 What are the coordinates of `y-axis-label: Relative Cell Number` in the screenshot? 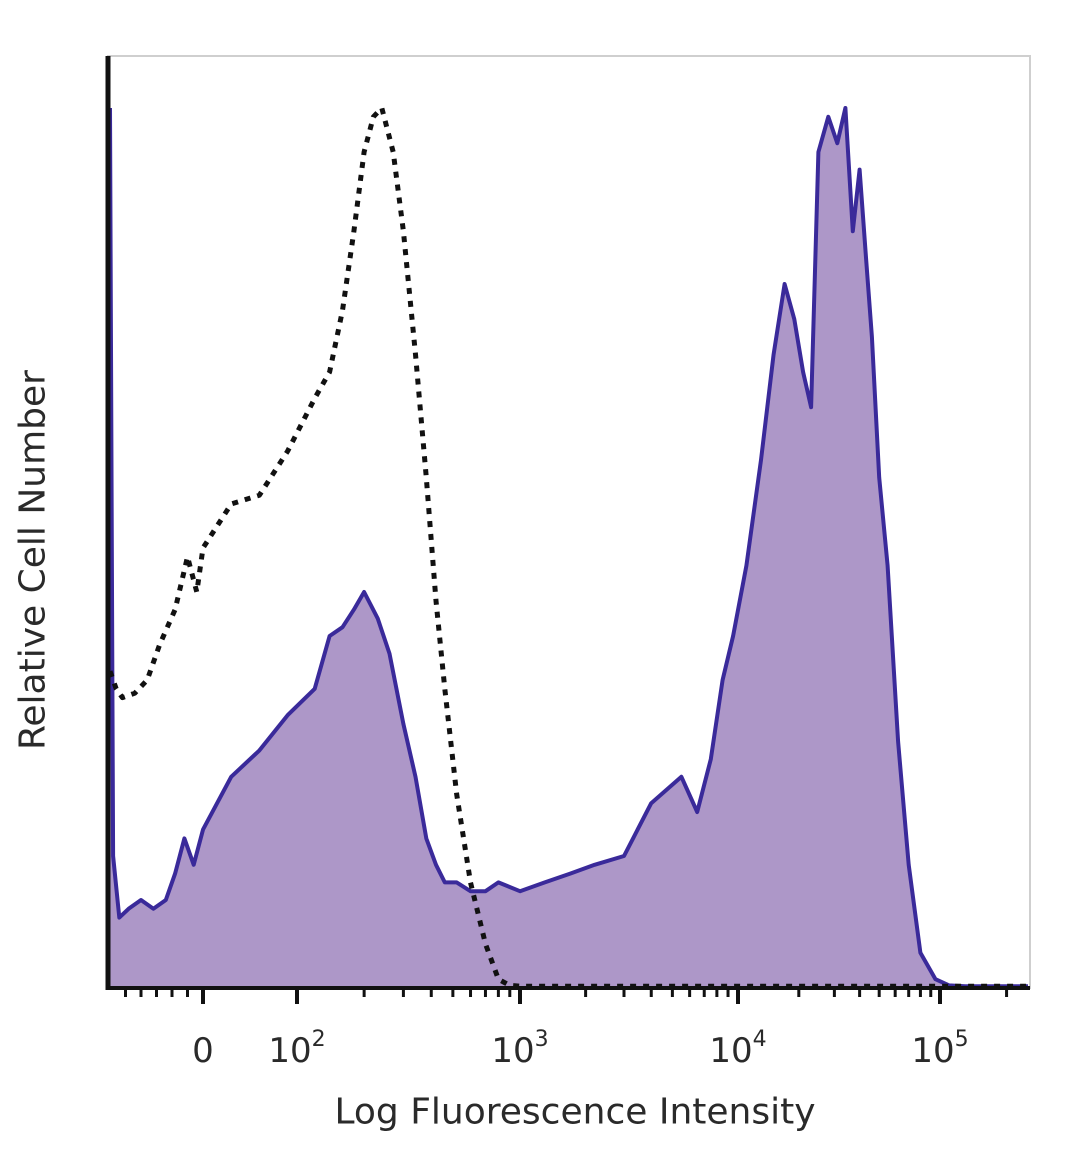 It's located at (33, 560).